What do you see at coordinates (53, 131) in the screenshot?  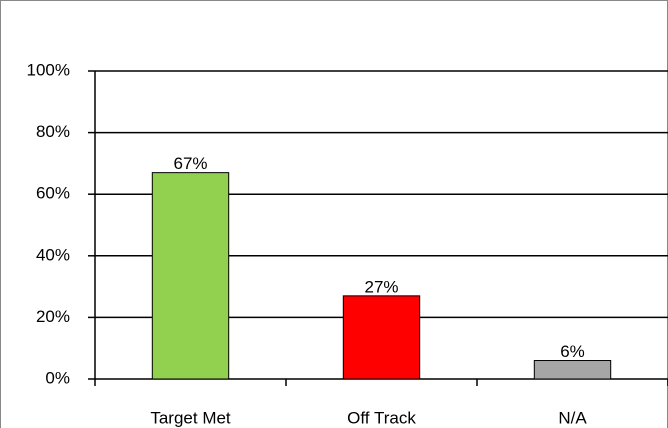 I see `y-tick-label: 80%` at bounding box center [53, 131].